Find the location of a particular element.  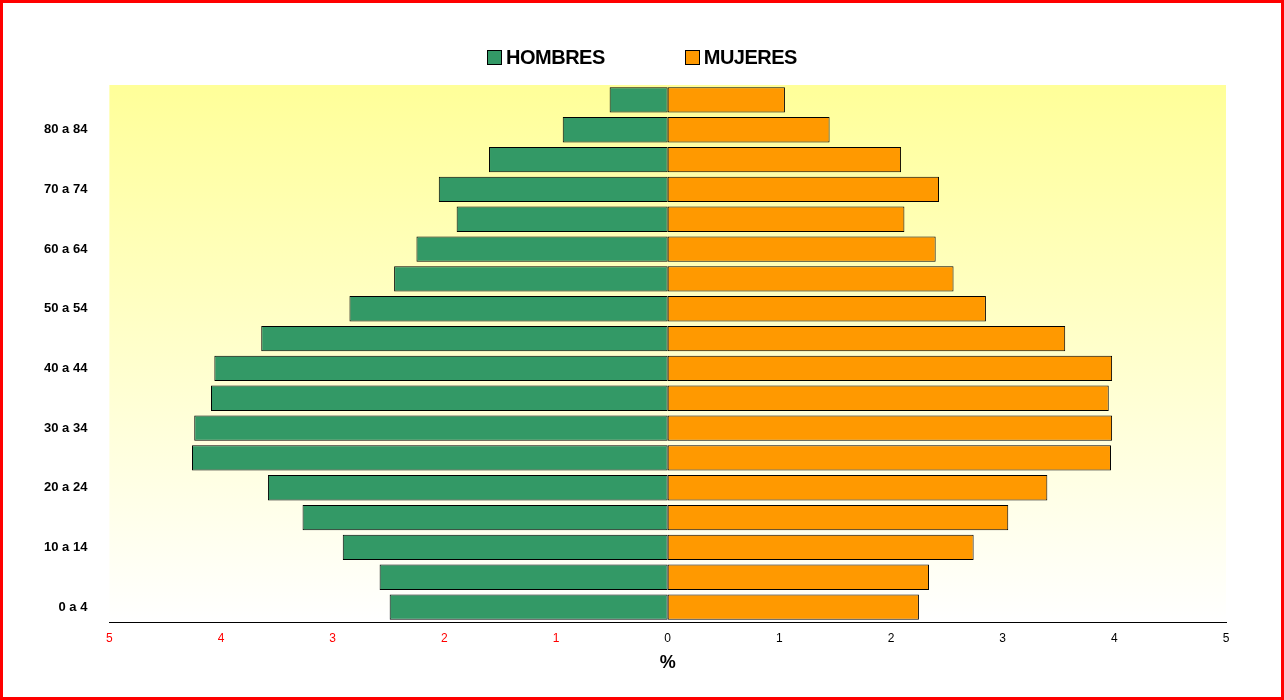

y-tick-label: 10 a 14 is located at coordinates (66, 546).